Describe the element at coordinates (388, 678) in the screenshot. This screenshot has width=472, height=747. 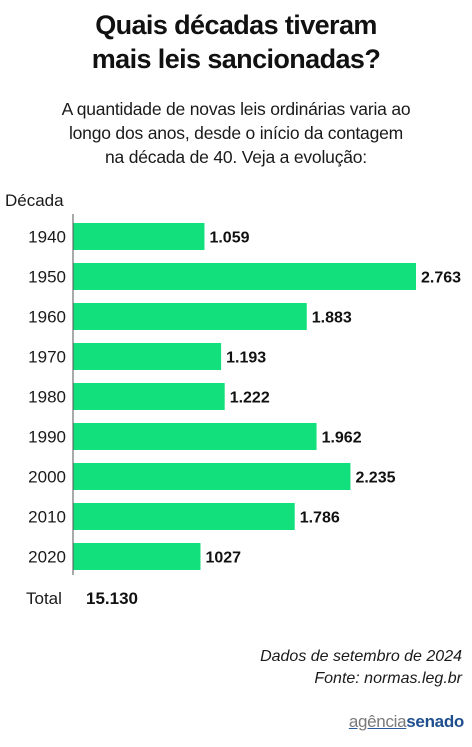
I see `source-link: Fonte: normas.leg.br` at that location.